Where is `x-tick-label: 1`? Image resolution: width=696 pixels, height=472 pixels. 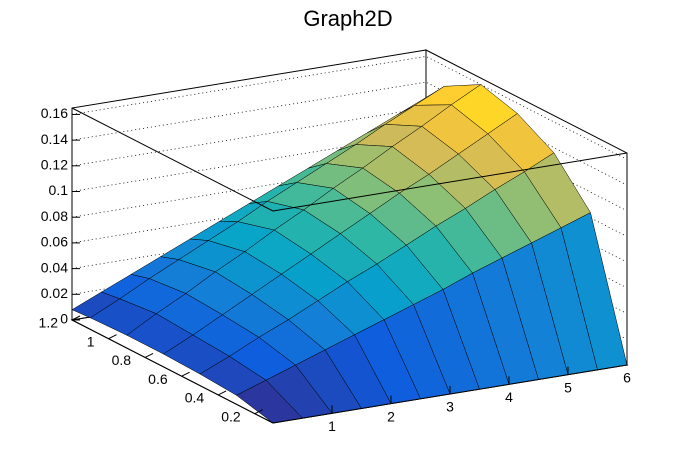 x-tick-label: 1 is located at coordinates (332, 426).